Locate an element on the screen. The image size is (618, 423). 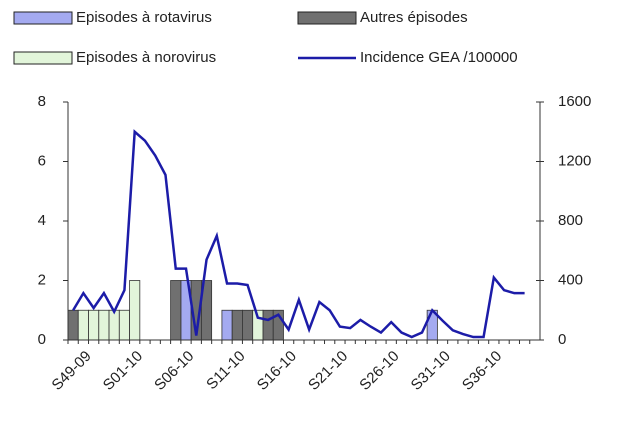
y-tick-label: 8 is located at coordinates (42, 101).